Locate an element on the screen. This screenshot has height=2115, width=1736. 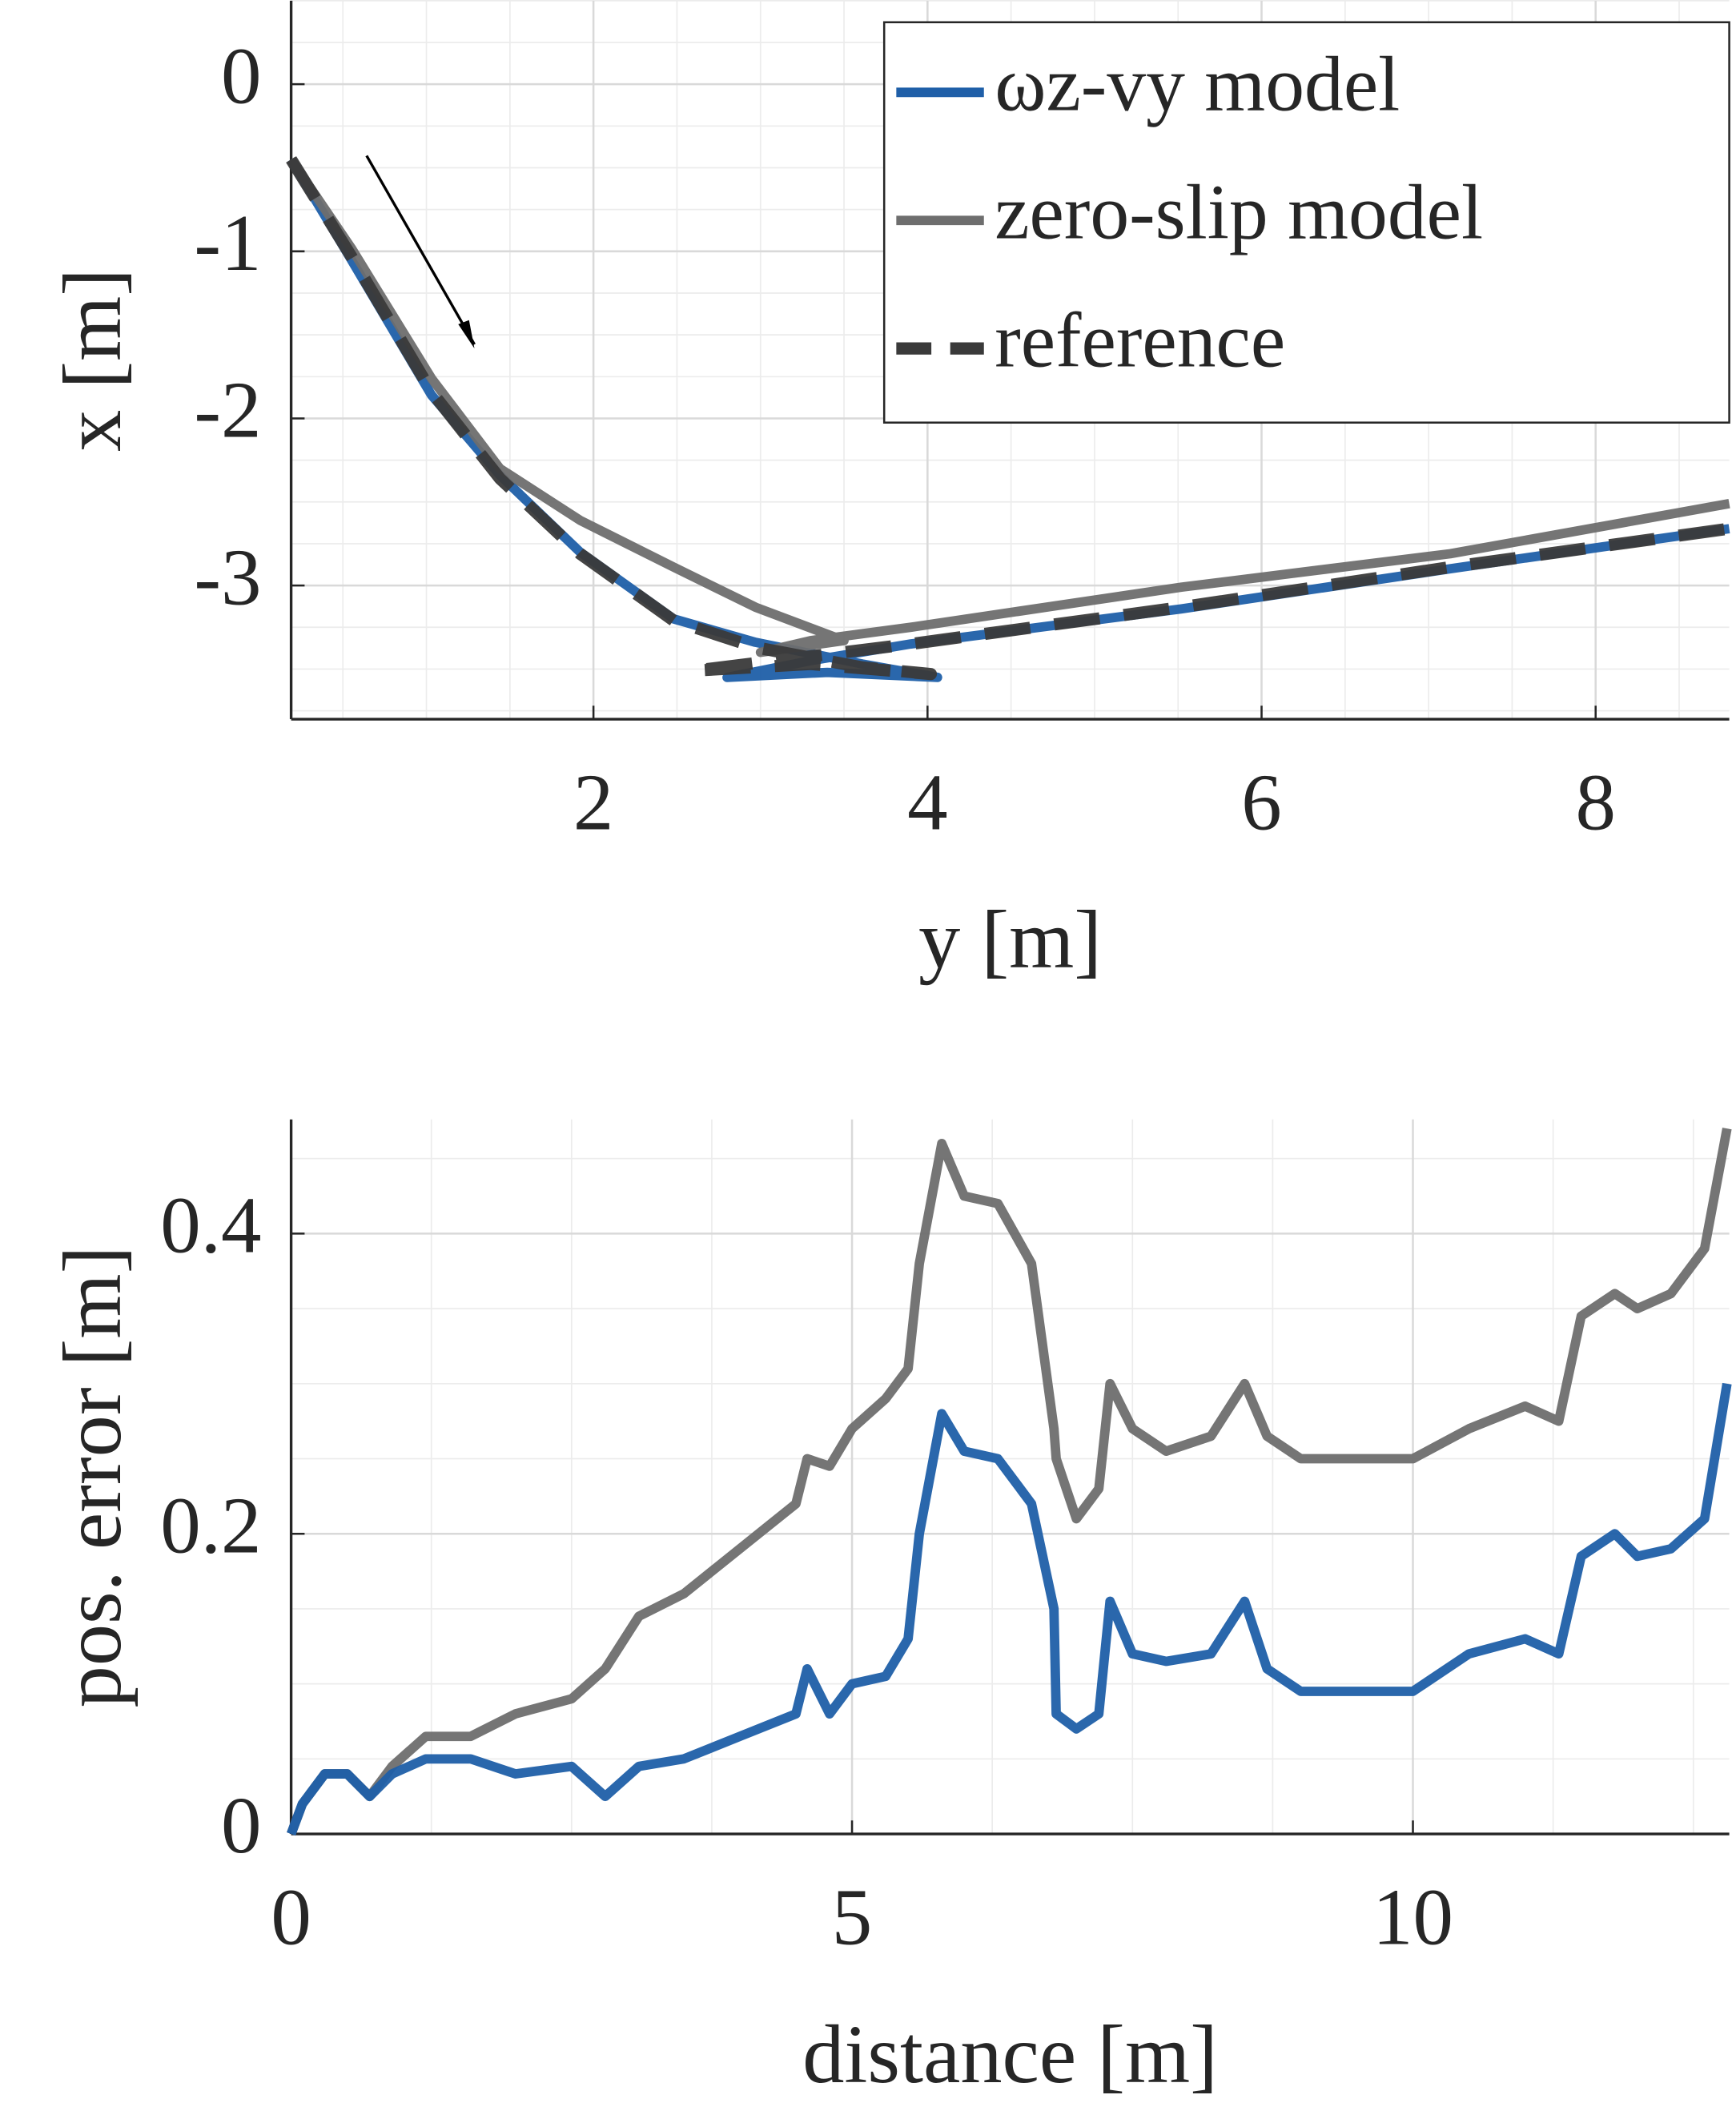
x-tick-label: 10 is located at coordinates (1413, 1917).